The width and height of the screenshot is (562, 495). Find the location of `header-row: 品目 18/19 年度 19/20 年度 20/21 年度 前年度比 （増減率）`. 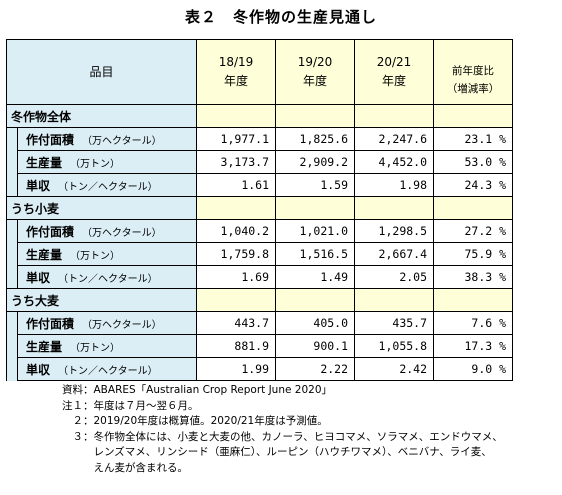

header-row: 品目 18/19 年度 19/20 年度 20/21 年度 前年度比 （増減率） is located at coordinates (259, 72).